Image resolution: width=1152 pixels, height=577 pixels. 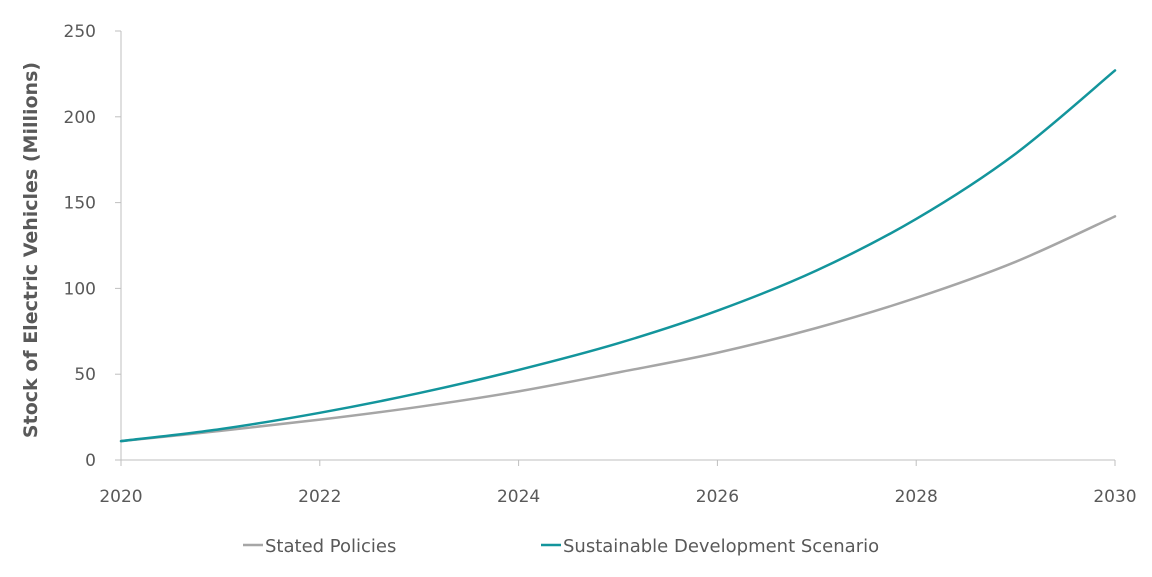 I want to click on x-tick-label: 2020, so click(x=120, y=497).